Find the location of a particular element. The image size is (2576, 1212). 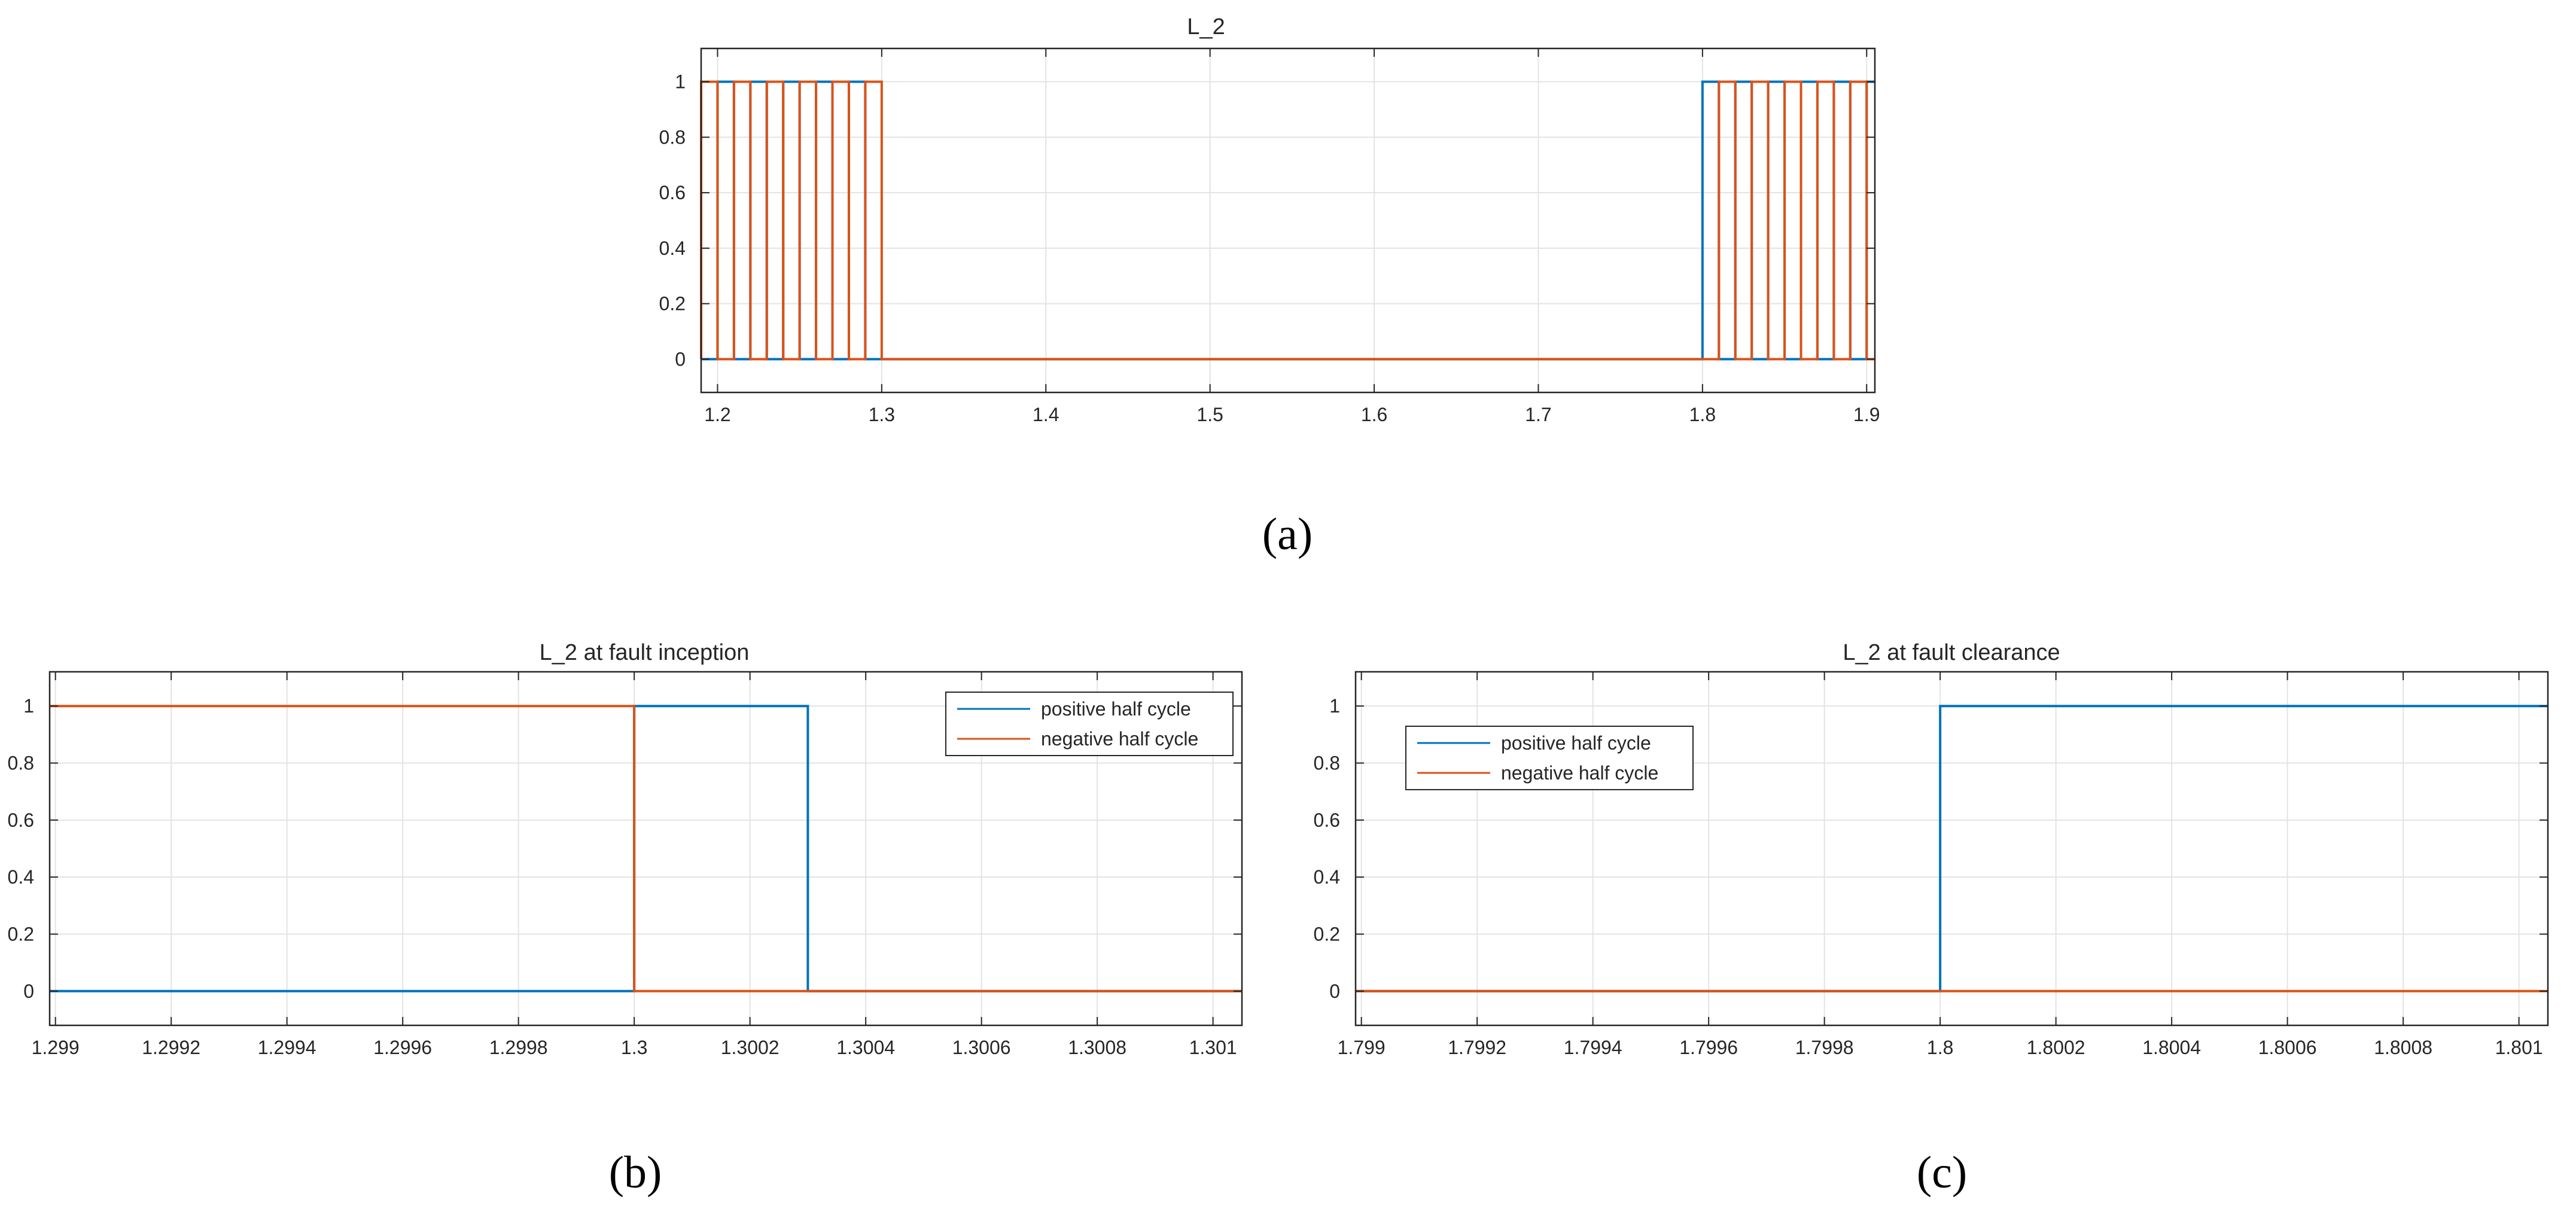

panel-b-xtick-label: 1.301 is located at coordinates (1213, 1047).